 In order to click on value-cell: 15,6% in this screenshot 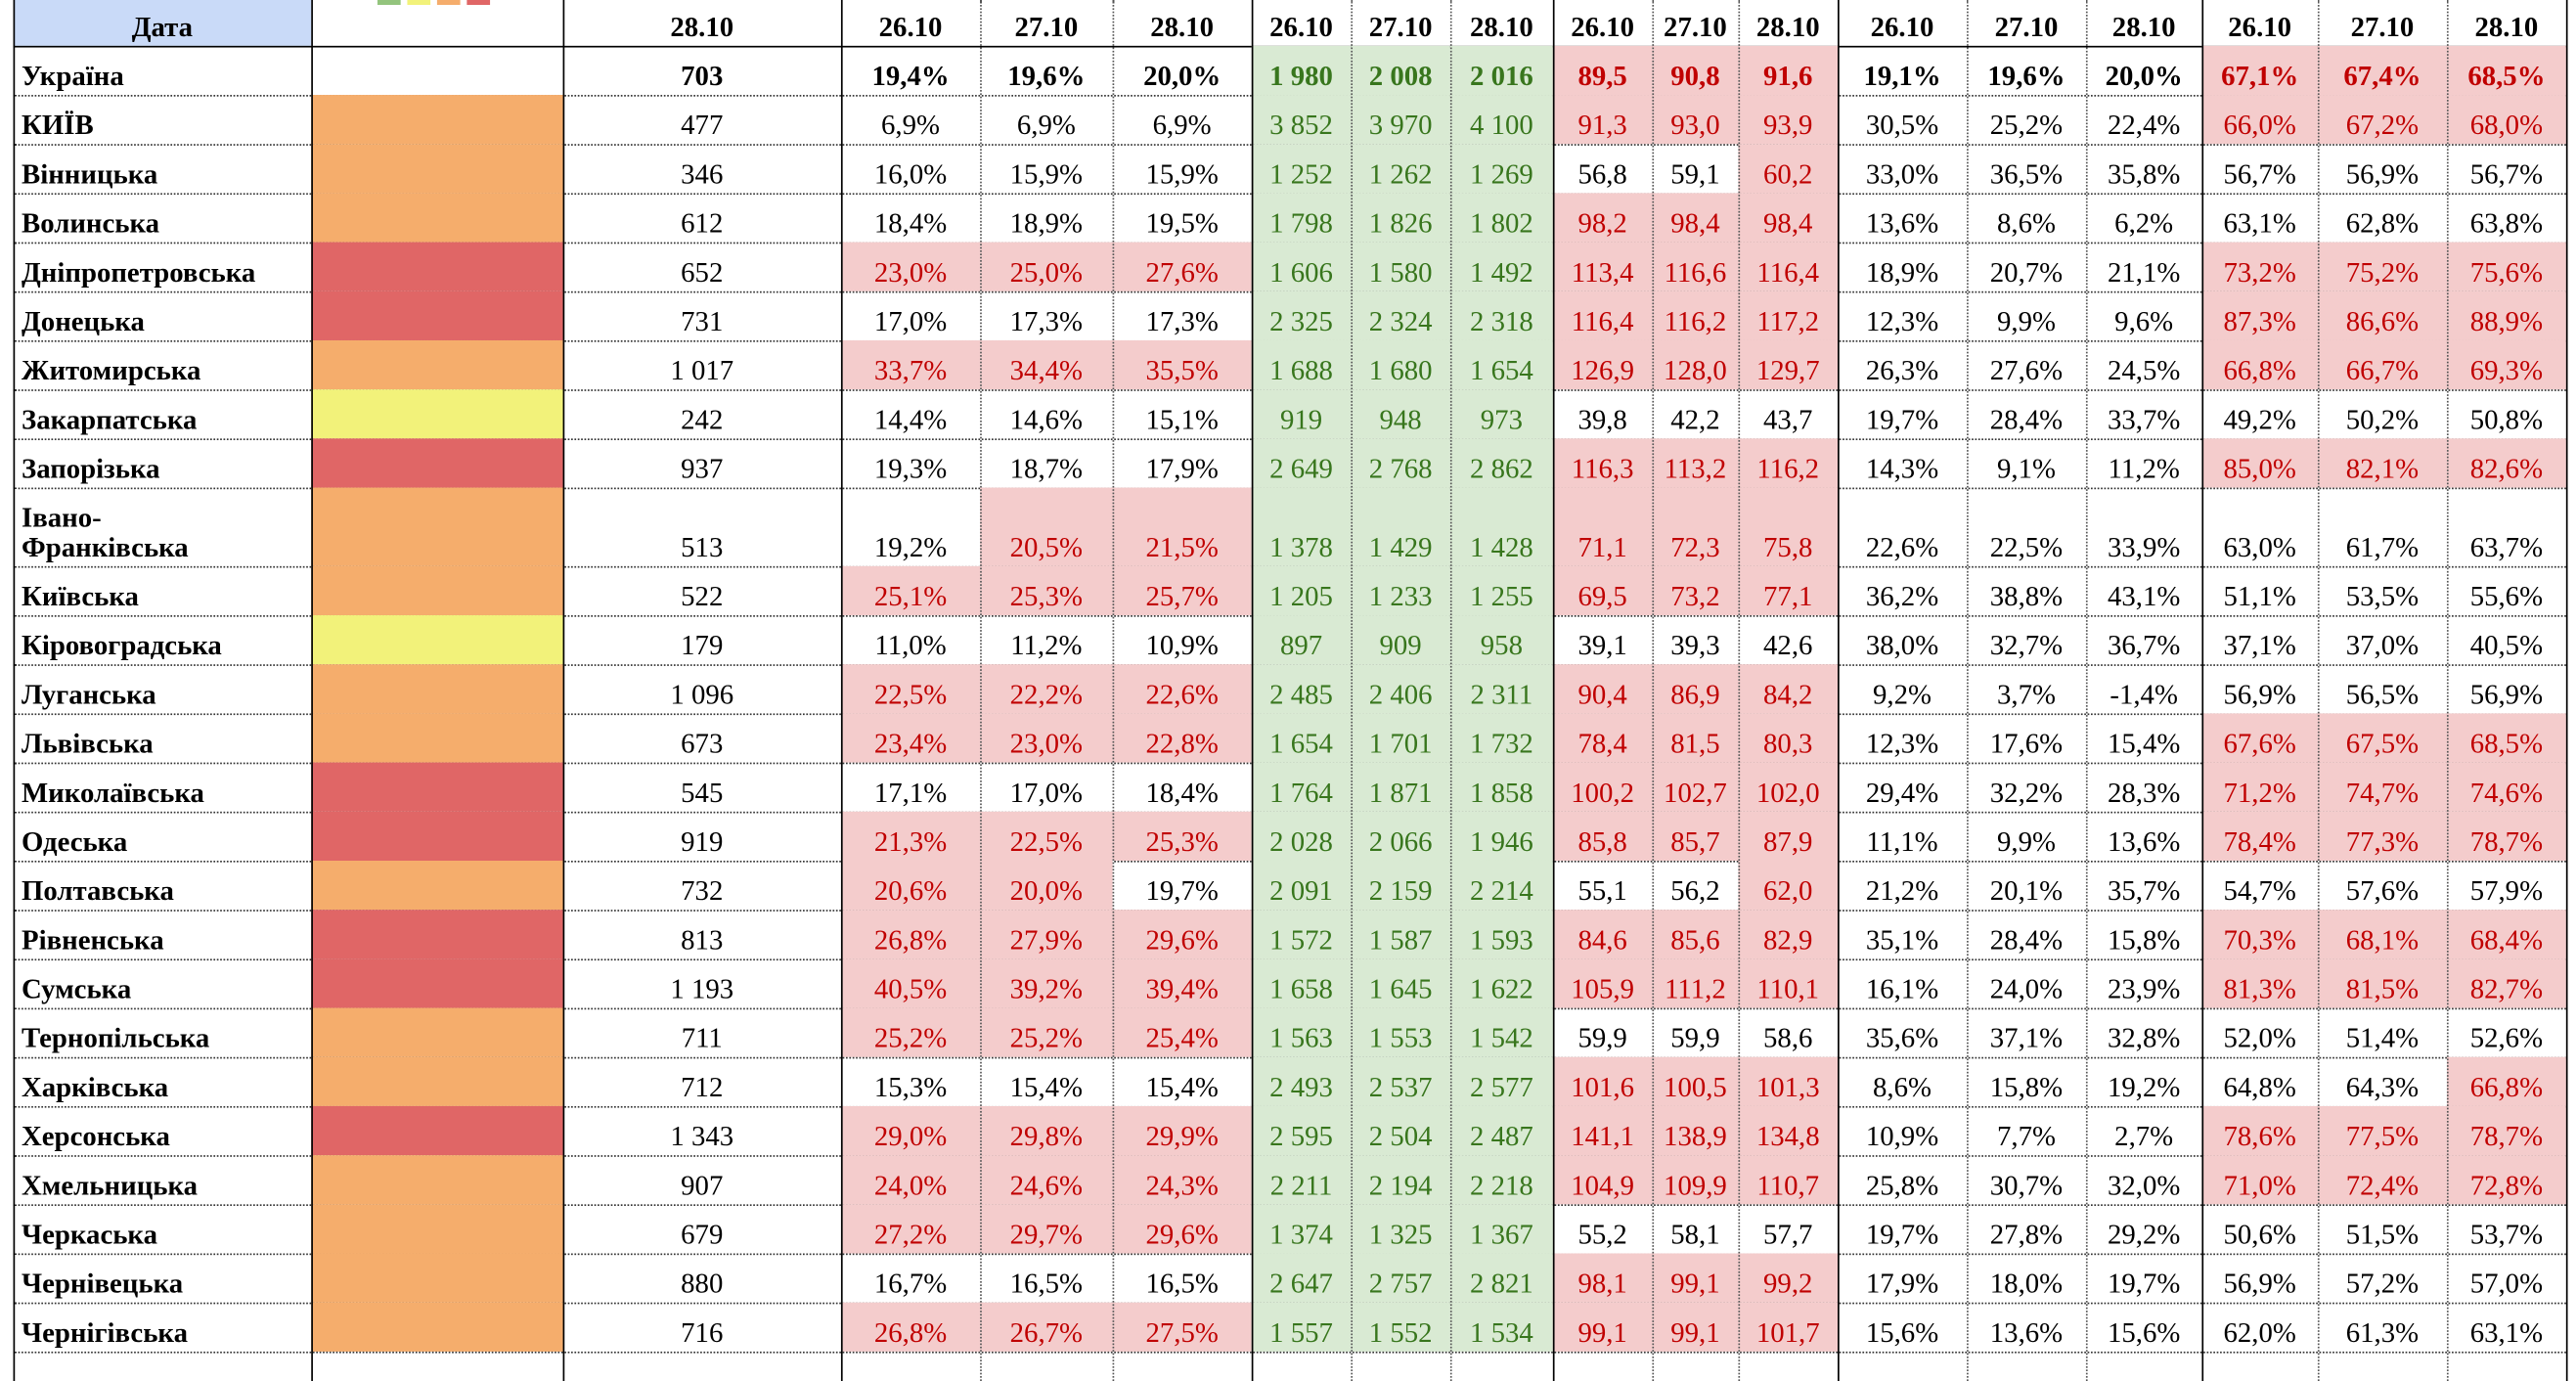, I will do `click(2144, 1332)`.